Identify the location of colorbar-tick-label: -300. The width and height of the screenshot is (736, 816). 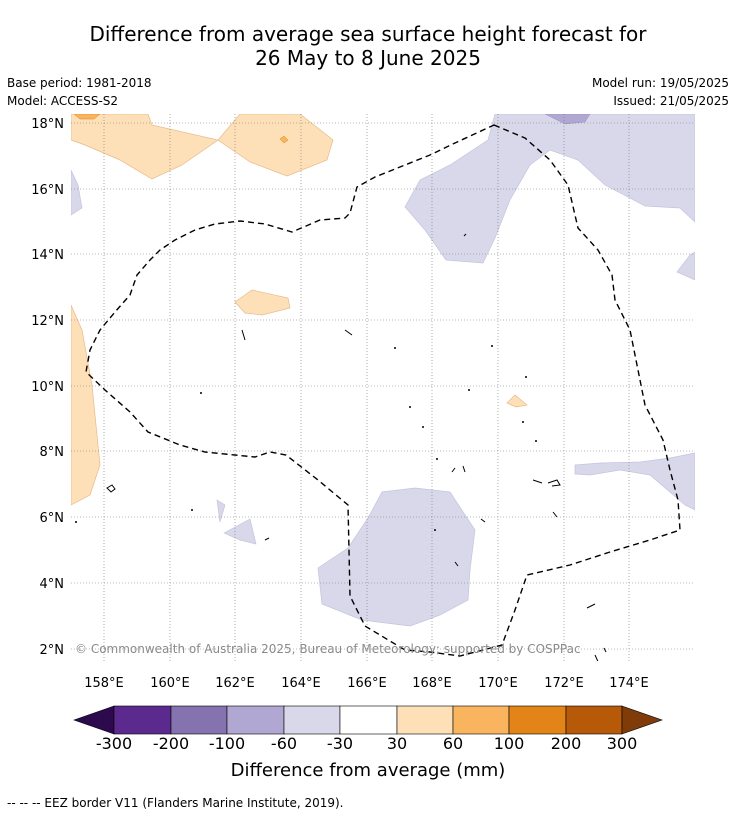
(114, 743).